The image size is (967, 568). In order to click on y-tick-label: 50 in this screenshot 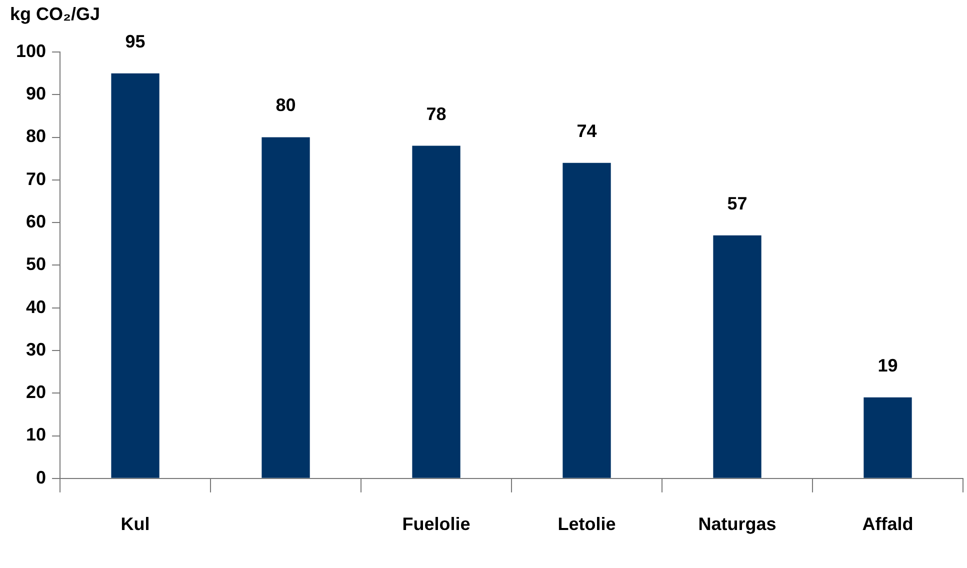, I will do `click(36, 264)`.